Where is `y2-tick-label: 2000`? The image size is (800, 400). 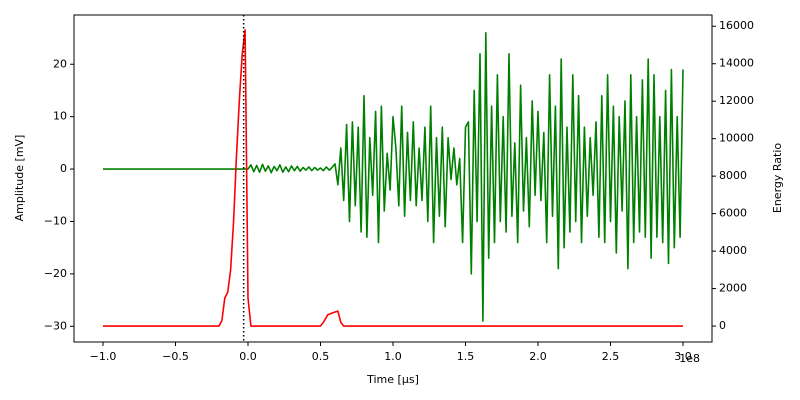 y2-tick-label: 2000 is located at coordinates (733, 288).